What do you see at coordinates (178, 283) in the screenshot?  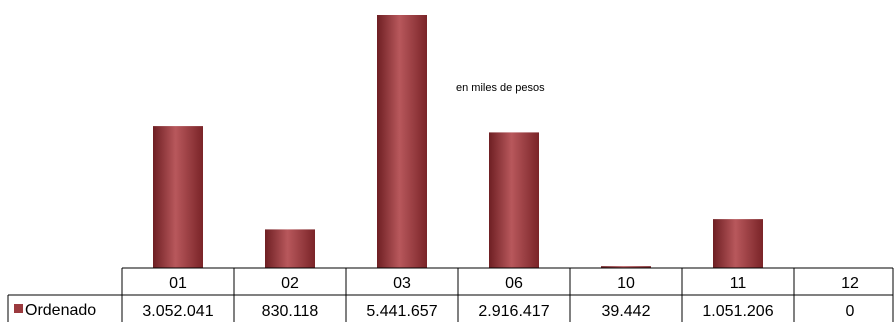 I see `tick-label-01: 01` at bounding box center [178, 283].